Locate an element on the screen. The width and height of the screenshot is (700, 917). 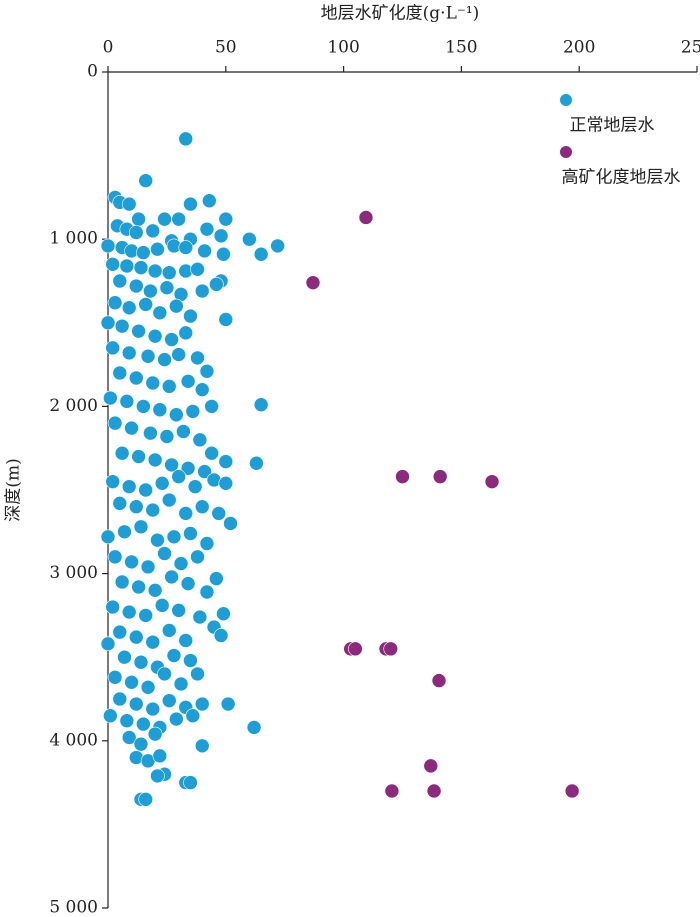
legend-label: 正常地层水 is located at coordinates (612, 126).